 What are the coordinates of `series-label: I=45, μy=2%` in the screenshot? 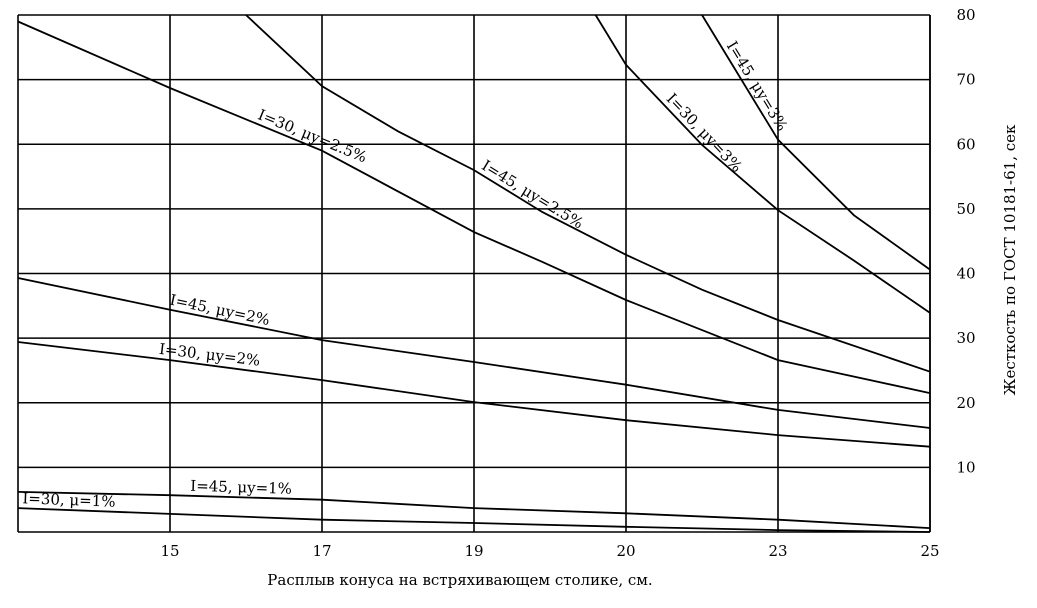 It's located at (219, 310).